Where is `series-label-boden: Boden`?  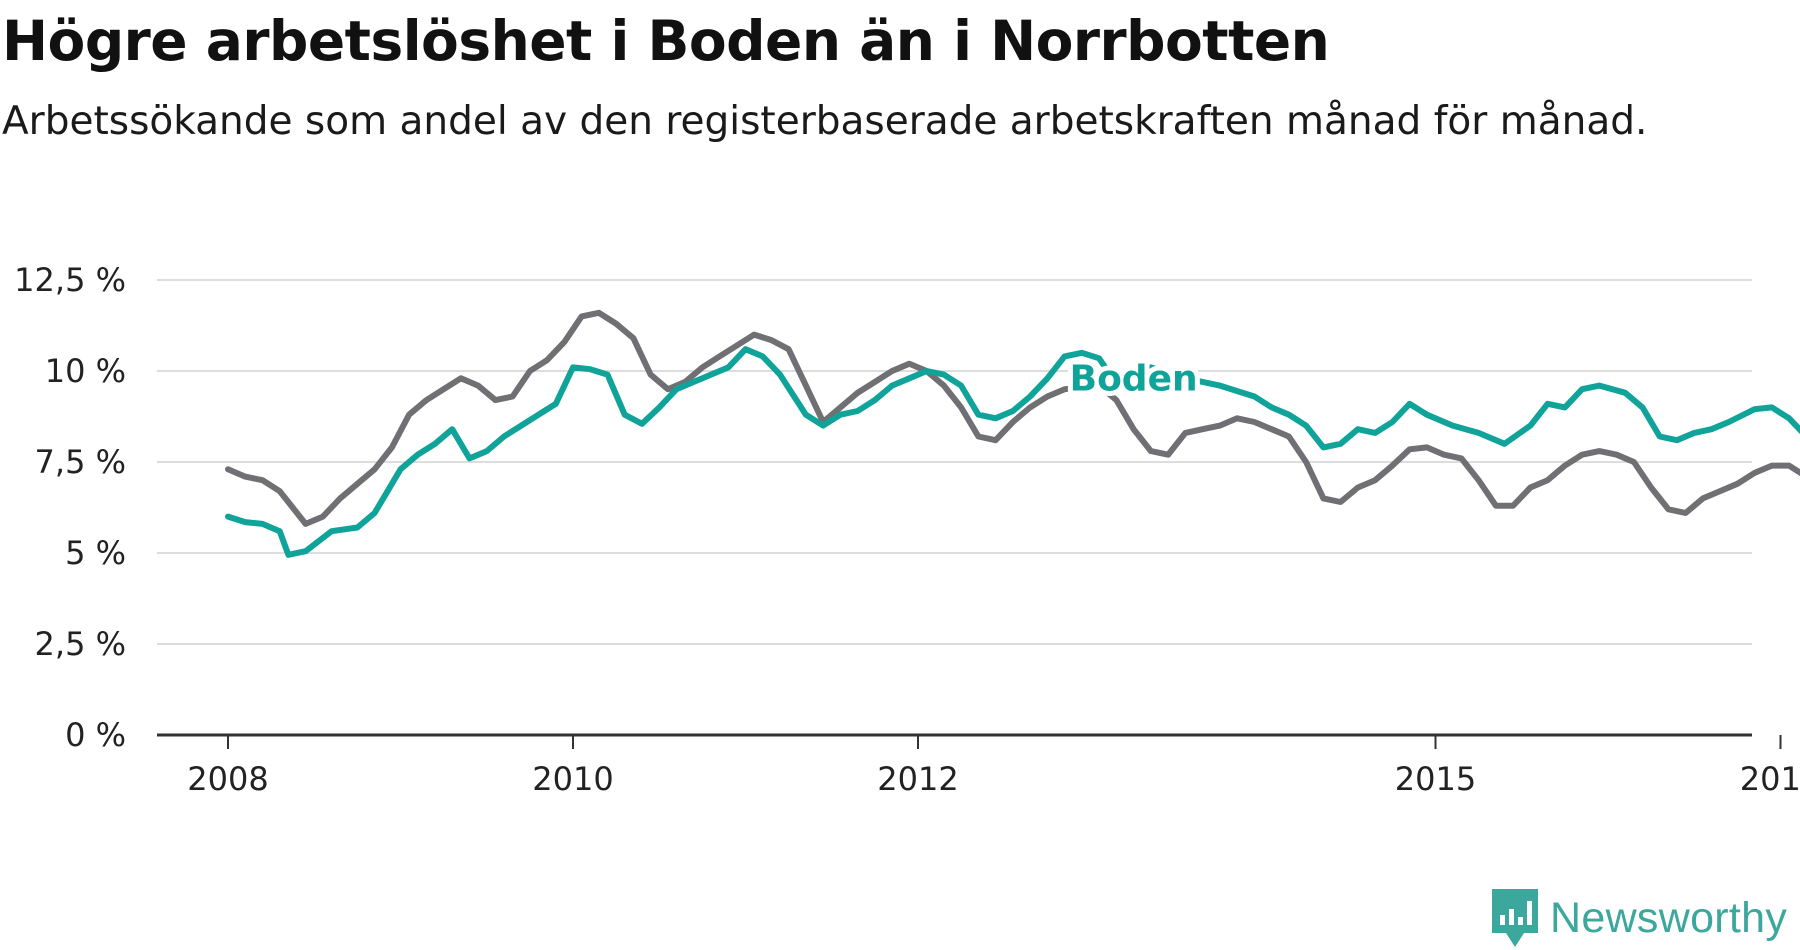
series-label-boden: Boden is located at coordinates (1134, 378).